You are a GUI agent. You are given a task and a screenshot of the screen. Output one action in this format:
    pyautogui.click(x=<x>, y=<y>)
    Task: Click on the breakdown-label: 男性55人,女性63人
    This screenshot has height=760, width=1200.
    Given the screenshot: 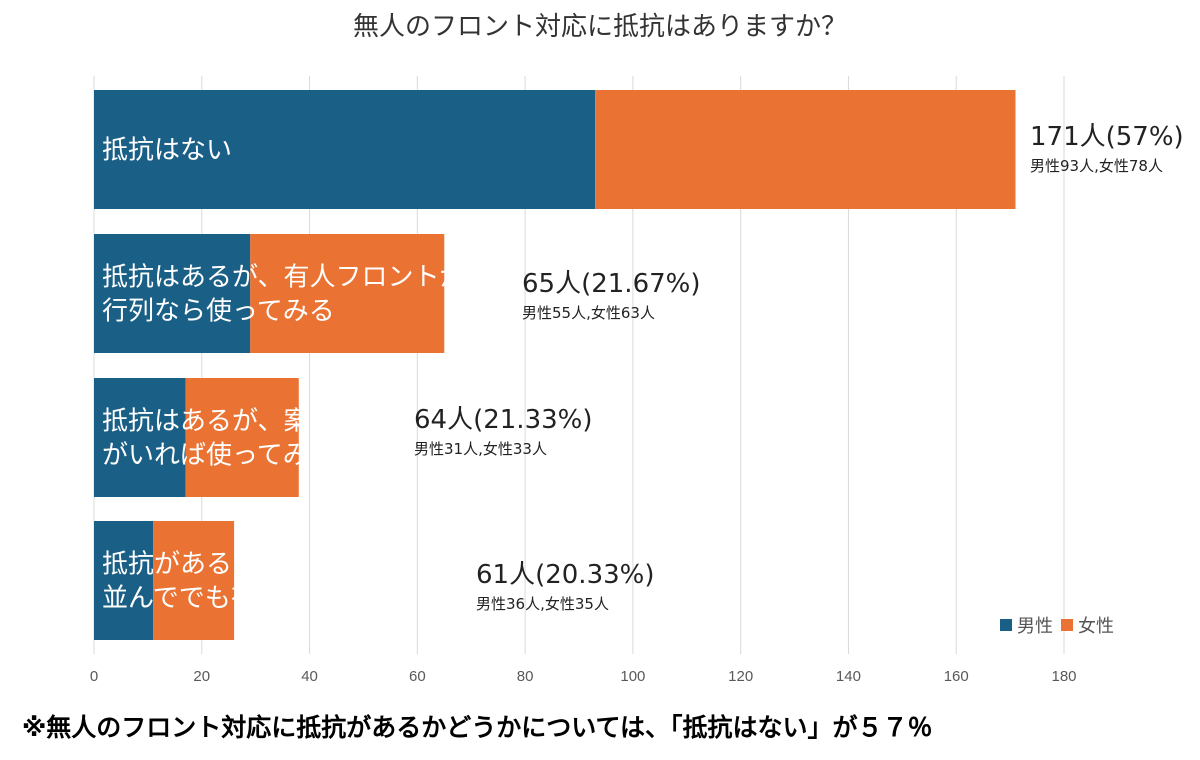 What is the action you would take?
    pyautogui.click(x=588, y=313)
    